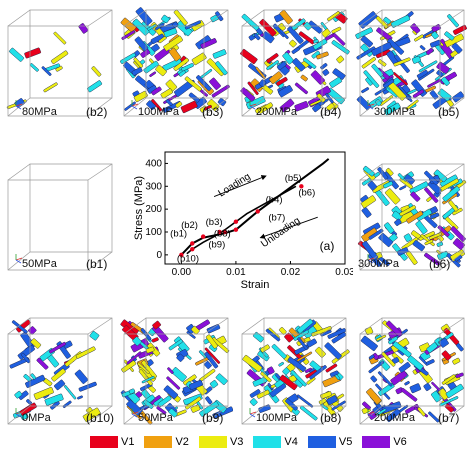 The height and width of the screenshot is (461, 474). I want to click on point-annotation: (b3), so click(214, 222).